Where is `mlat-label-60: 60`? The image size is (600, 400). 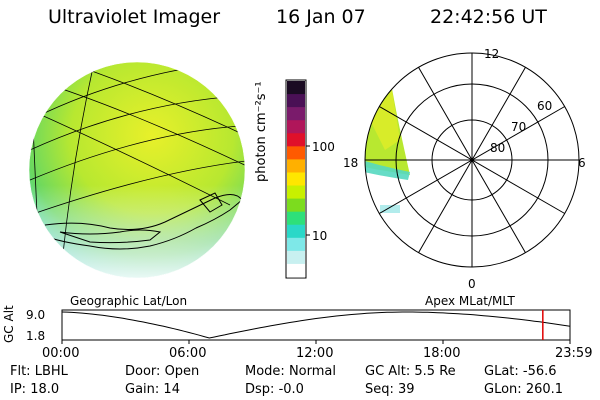 mlat-label-60: 60 is located at coordinates (545, 106).